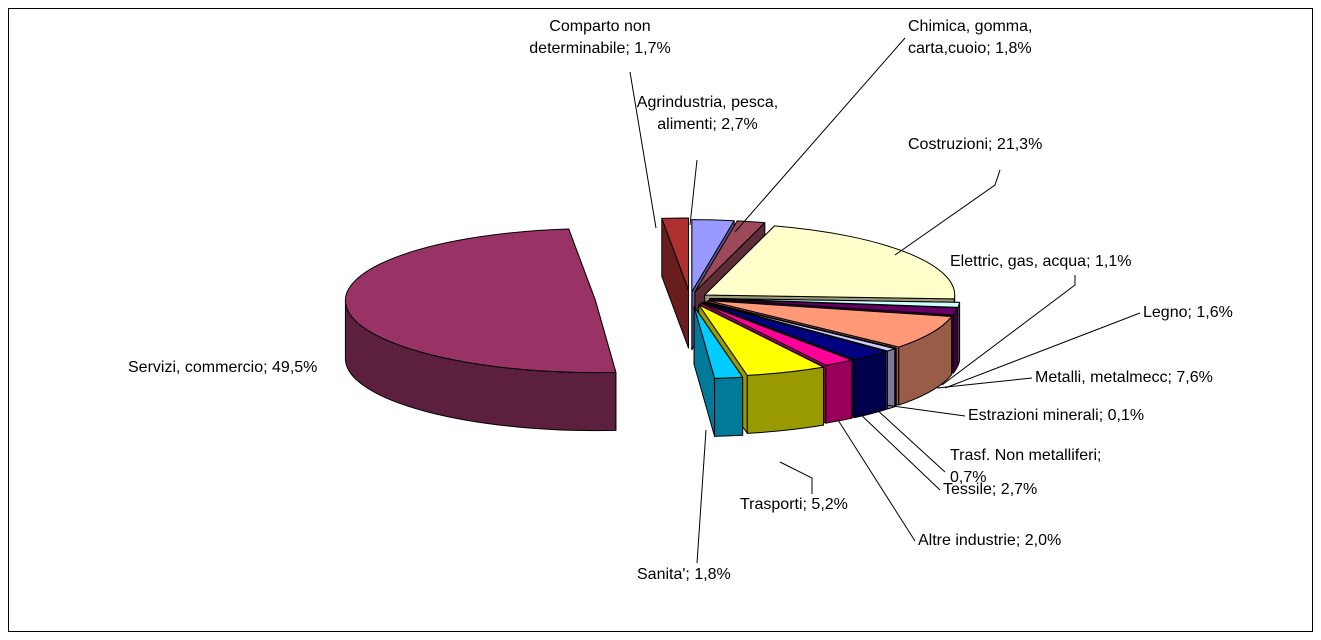 The height and width of the screenshot is (640, 1321). What do you see at coordinates (968, 477) in the screenshot?
I see `label-value: 0,7%` at bounding box center [968, 477].